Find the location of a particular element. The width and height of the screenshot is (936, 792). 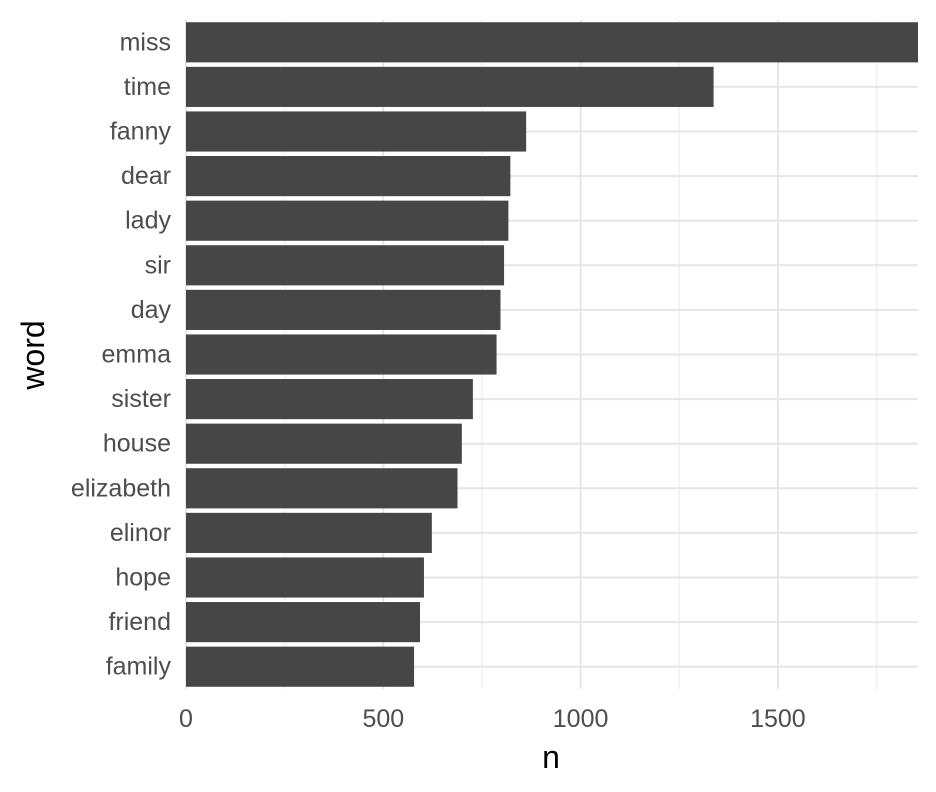

bar-emma is located at coordinates (341, 354).